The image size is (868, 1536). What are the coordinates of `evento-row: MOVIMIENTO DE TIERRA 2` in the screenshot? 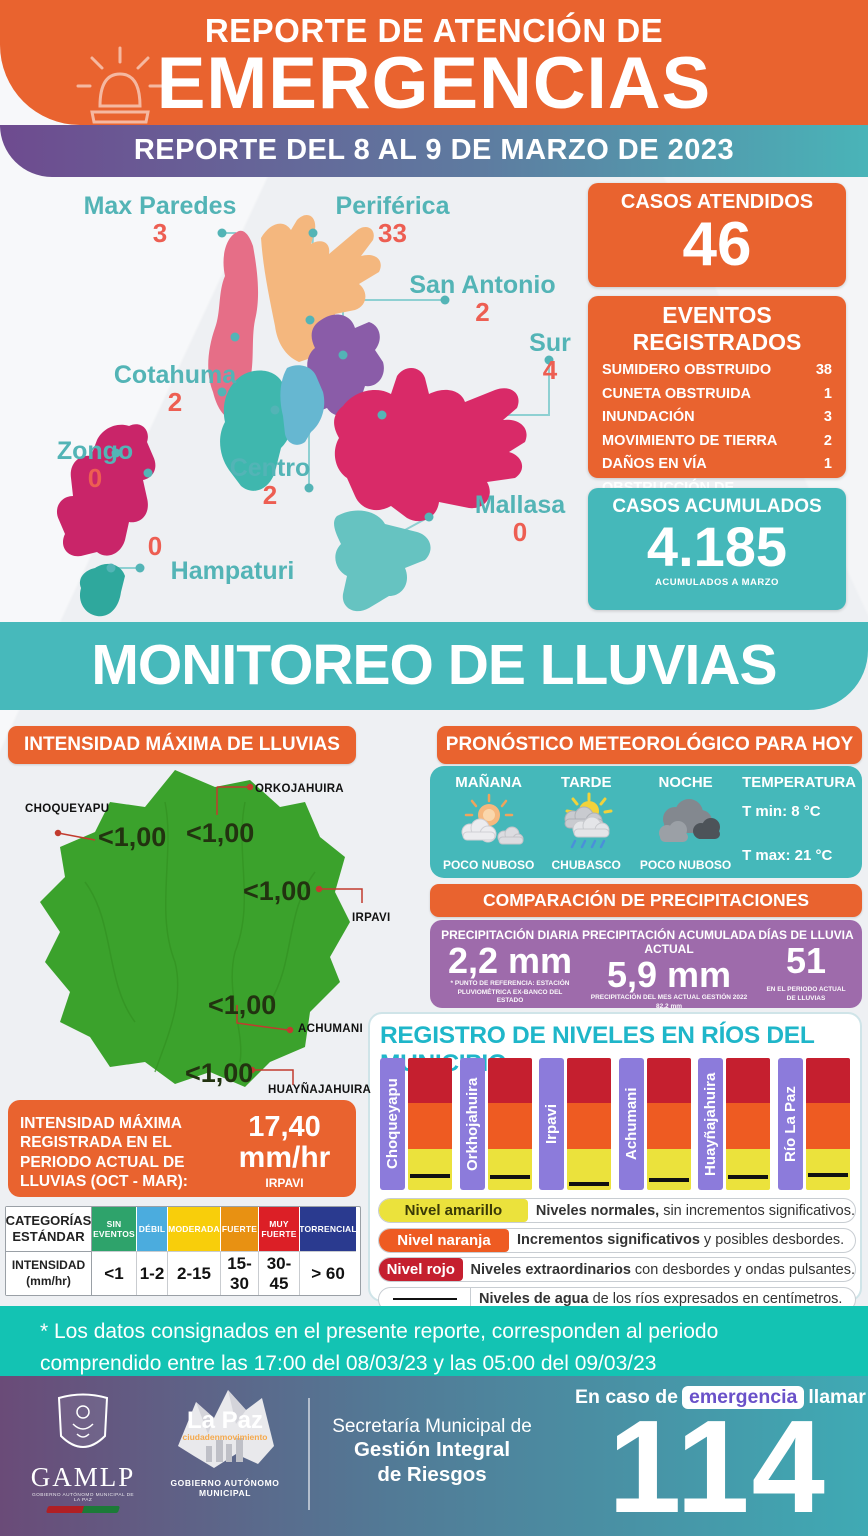 It's located at (717, 440).